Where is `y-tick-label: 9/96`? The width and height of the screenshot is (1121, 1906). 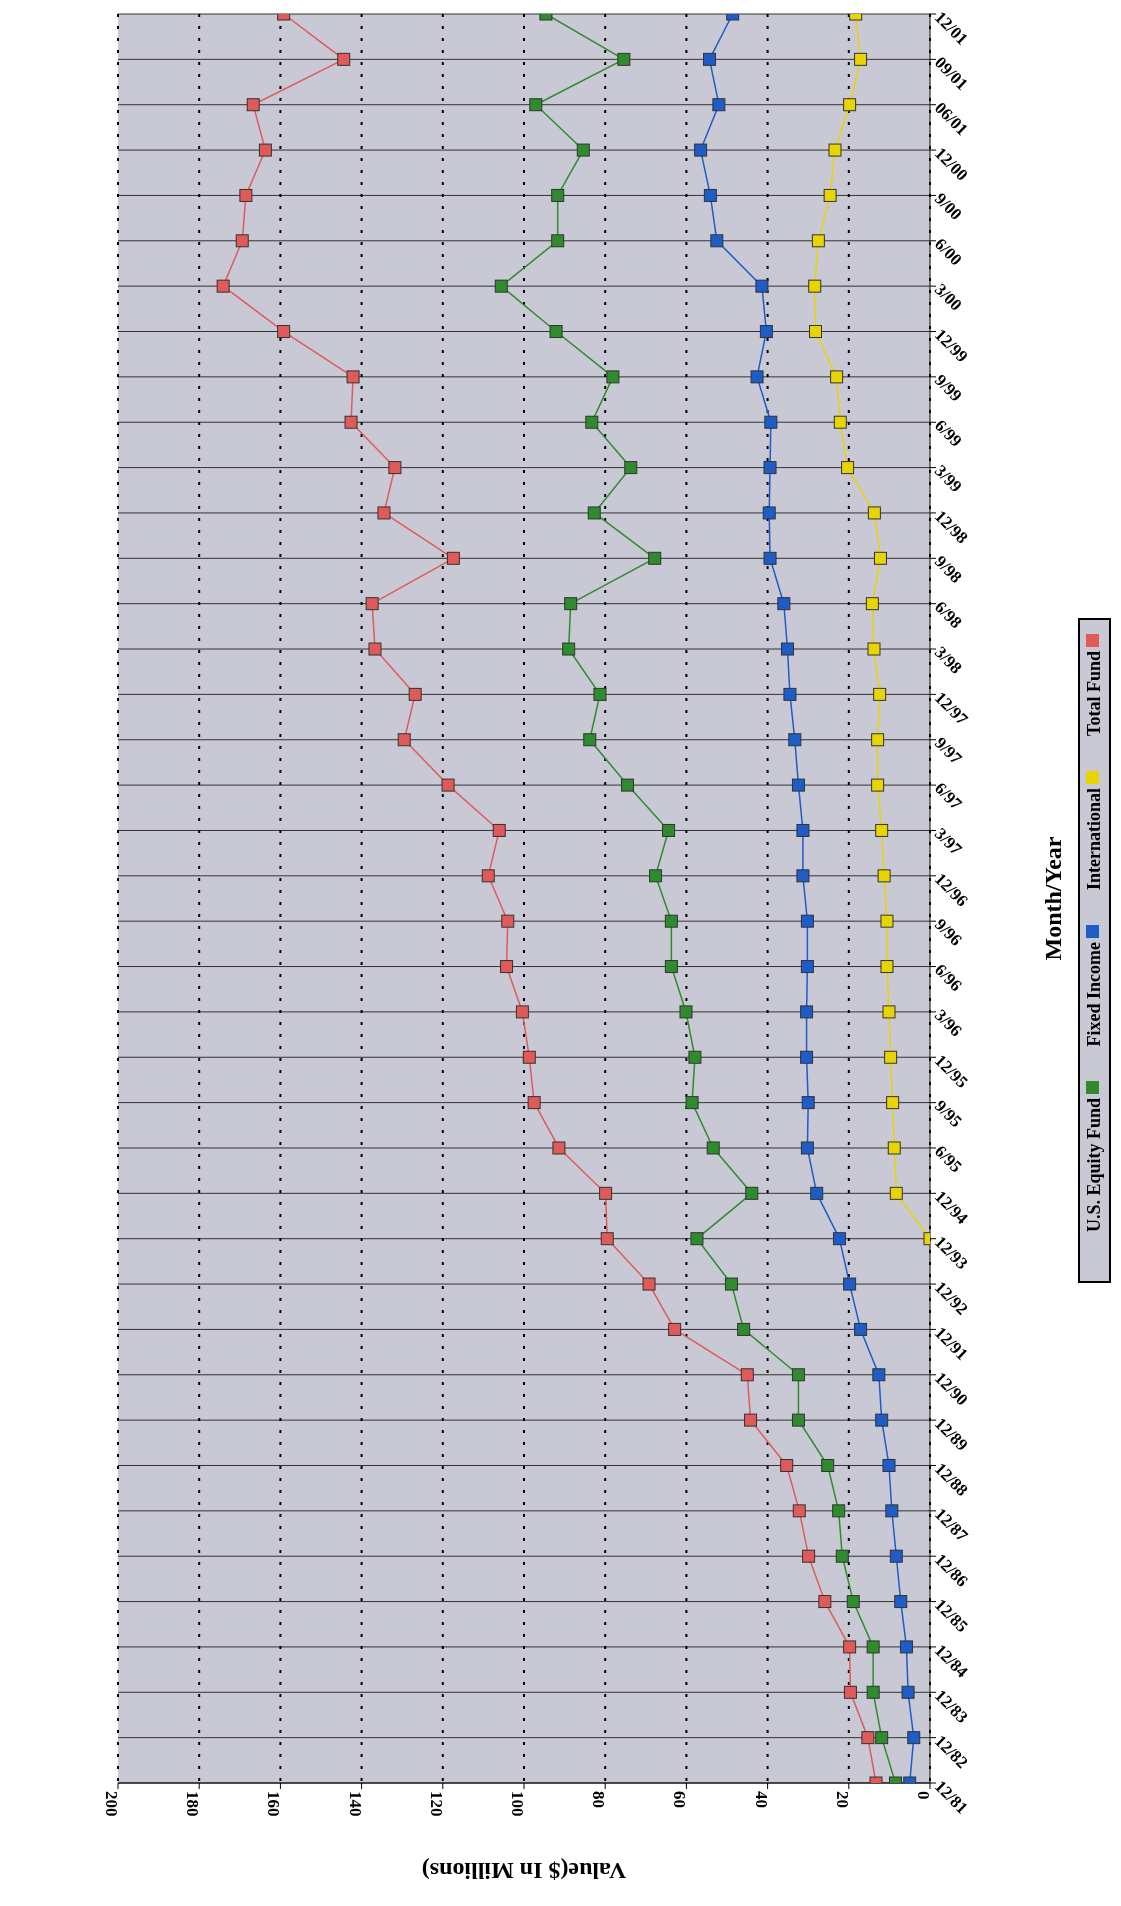
y-tick-label: 9/96 is located at coordinates (948, 932).